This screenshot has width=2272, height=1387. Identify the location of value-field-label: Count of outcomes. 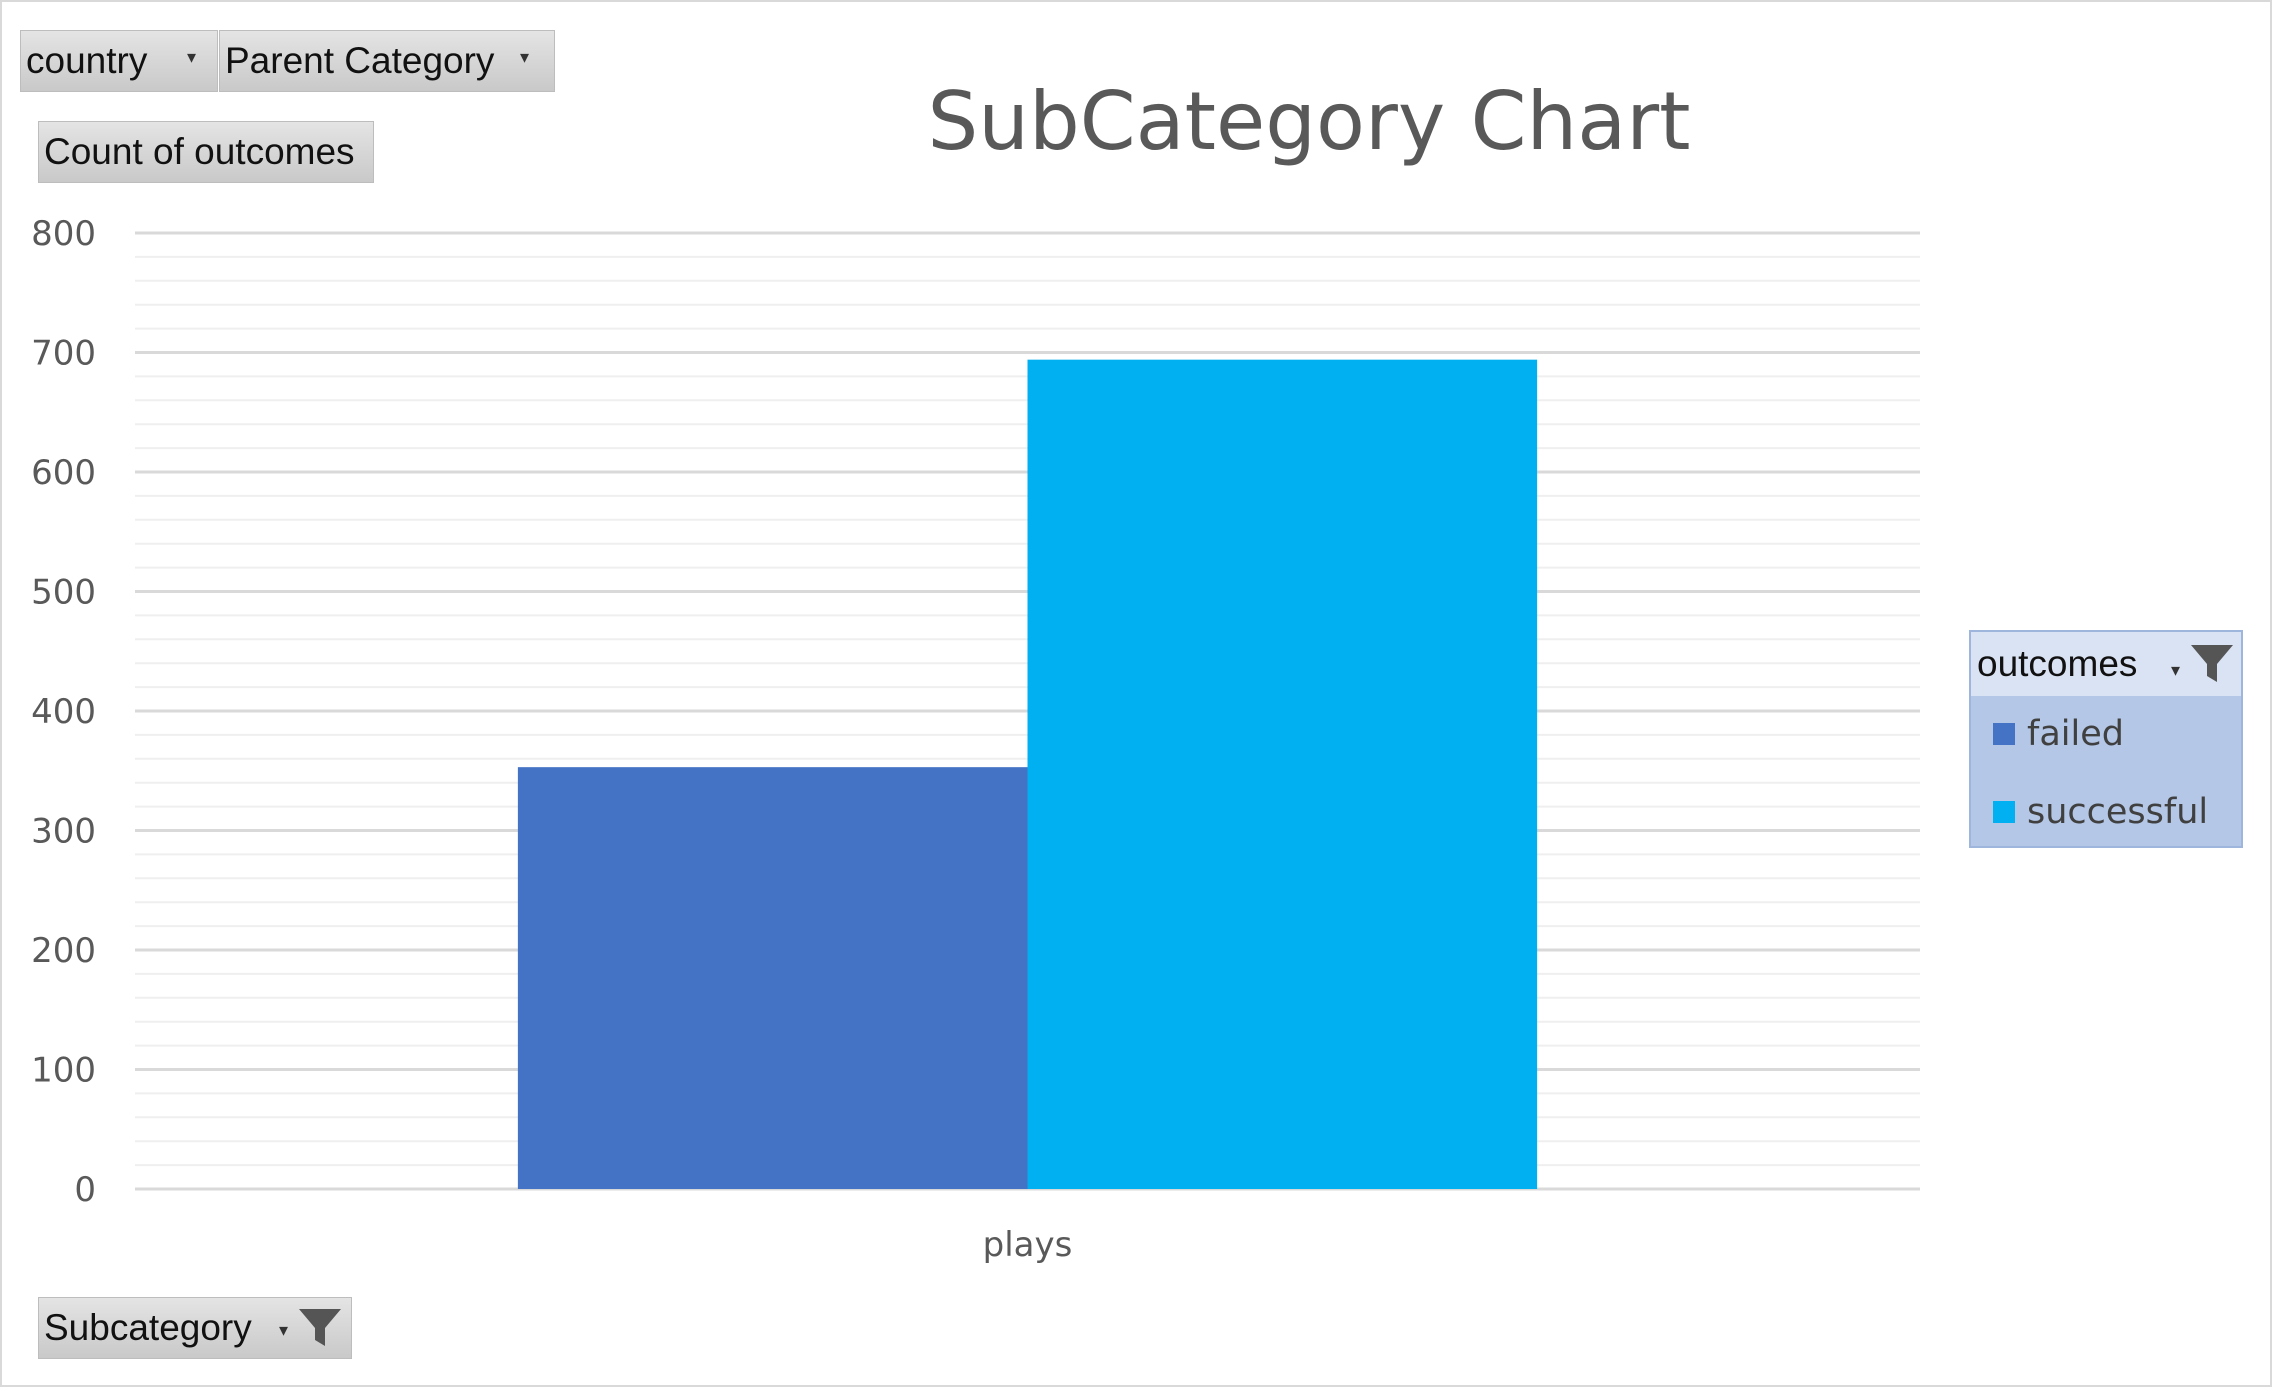
(199, 151).